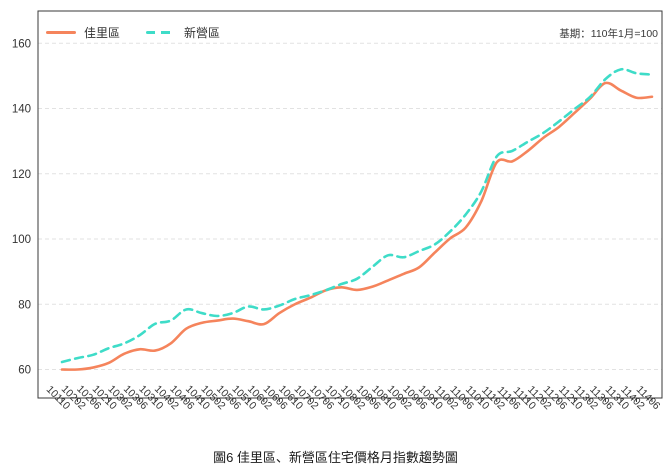  What do you see at coordinates (183, 32) in the screenshot?
I see `legend-item-xinying: 新營區` at bounding box center [183, 32].